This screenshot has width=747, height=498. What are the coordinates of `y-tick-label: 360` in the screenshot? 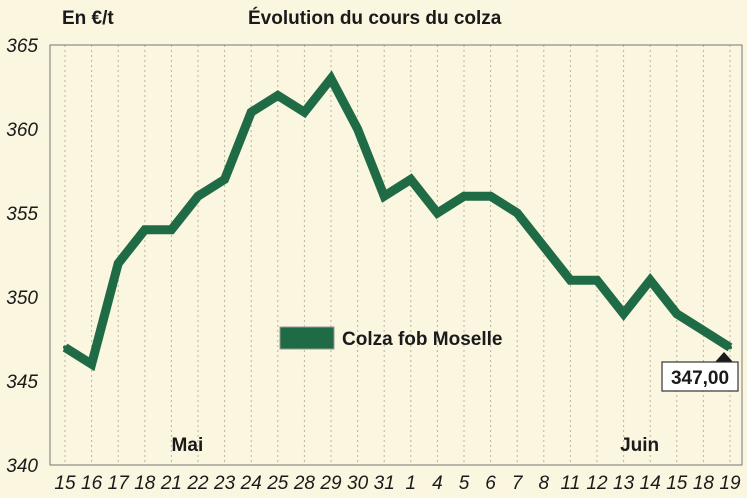 It's located at (22, 130).